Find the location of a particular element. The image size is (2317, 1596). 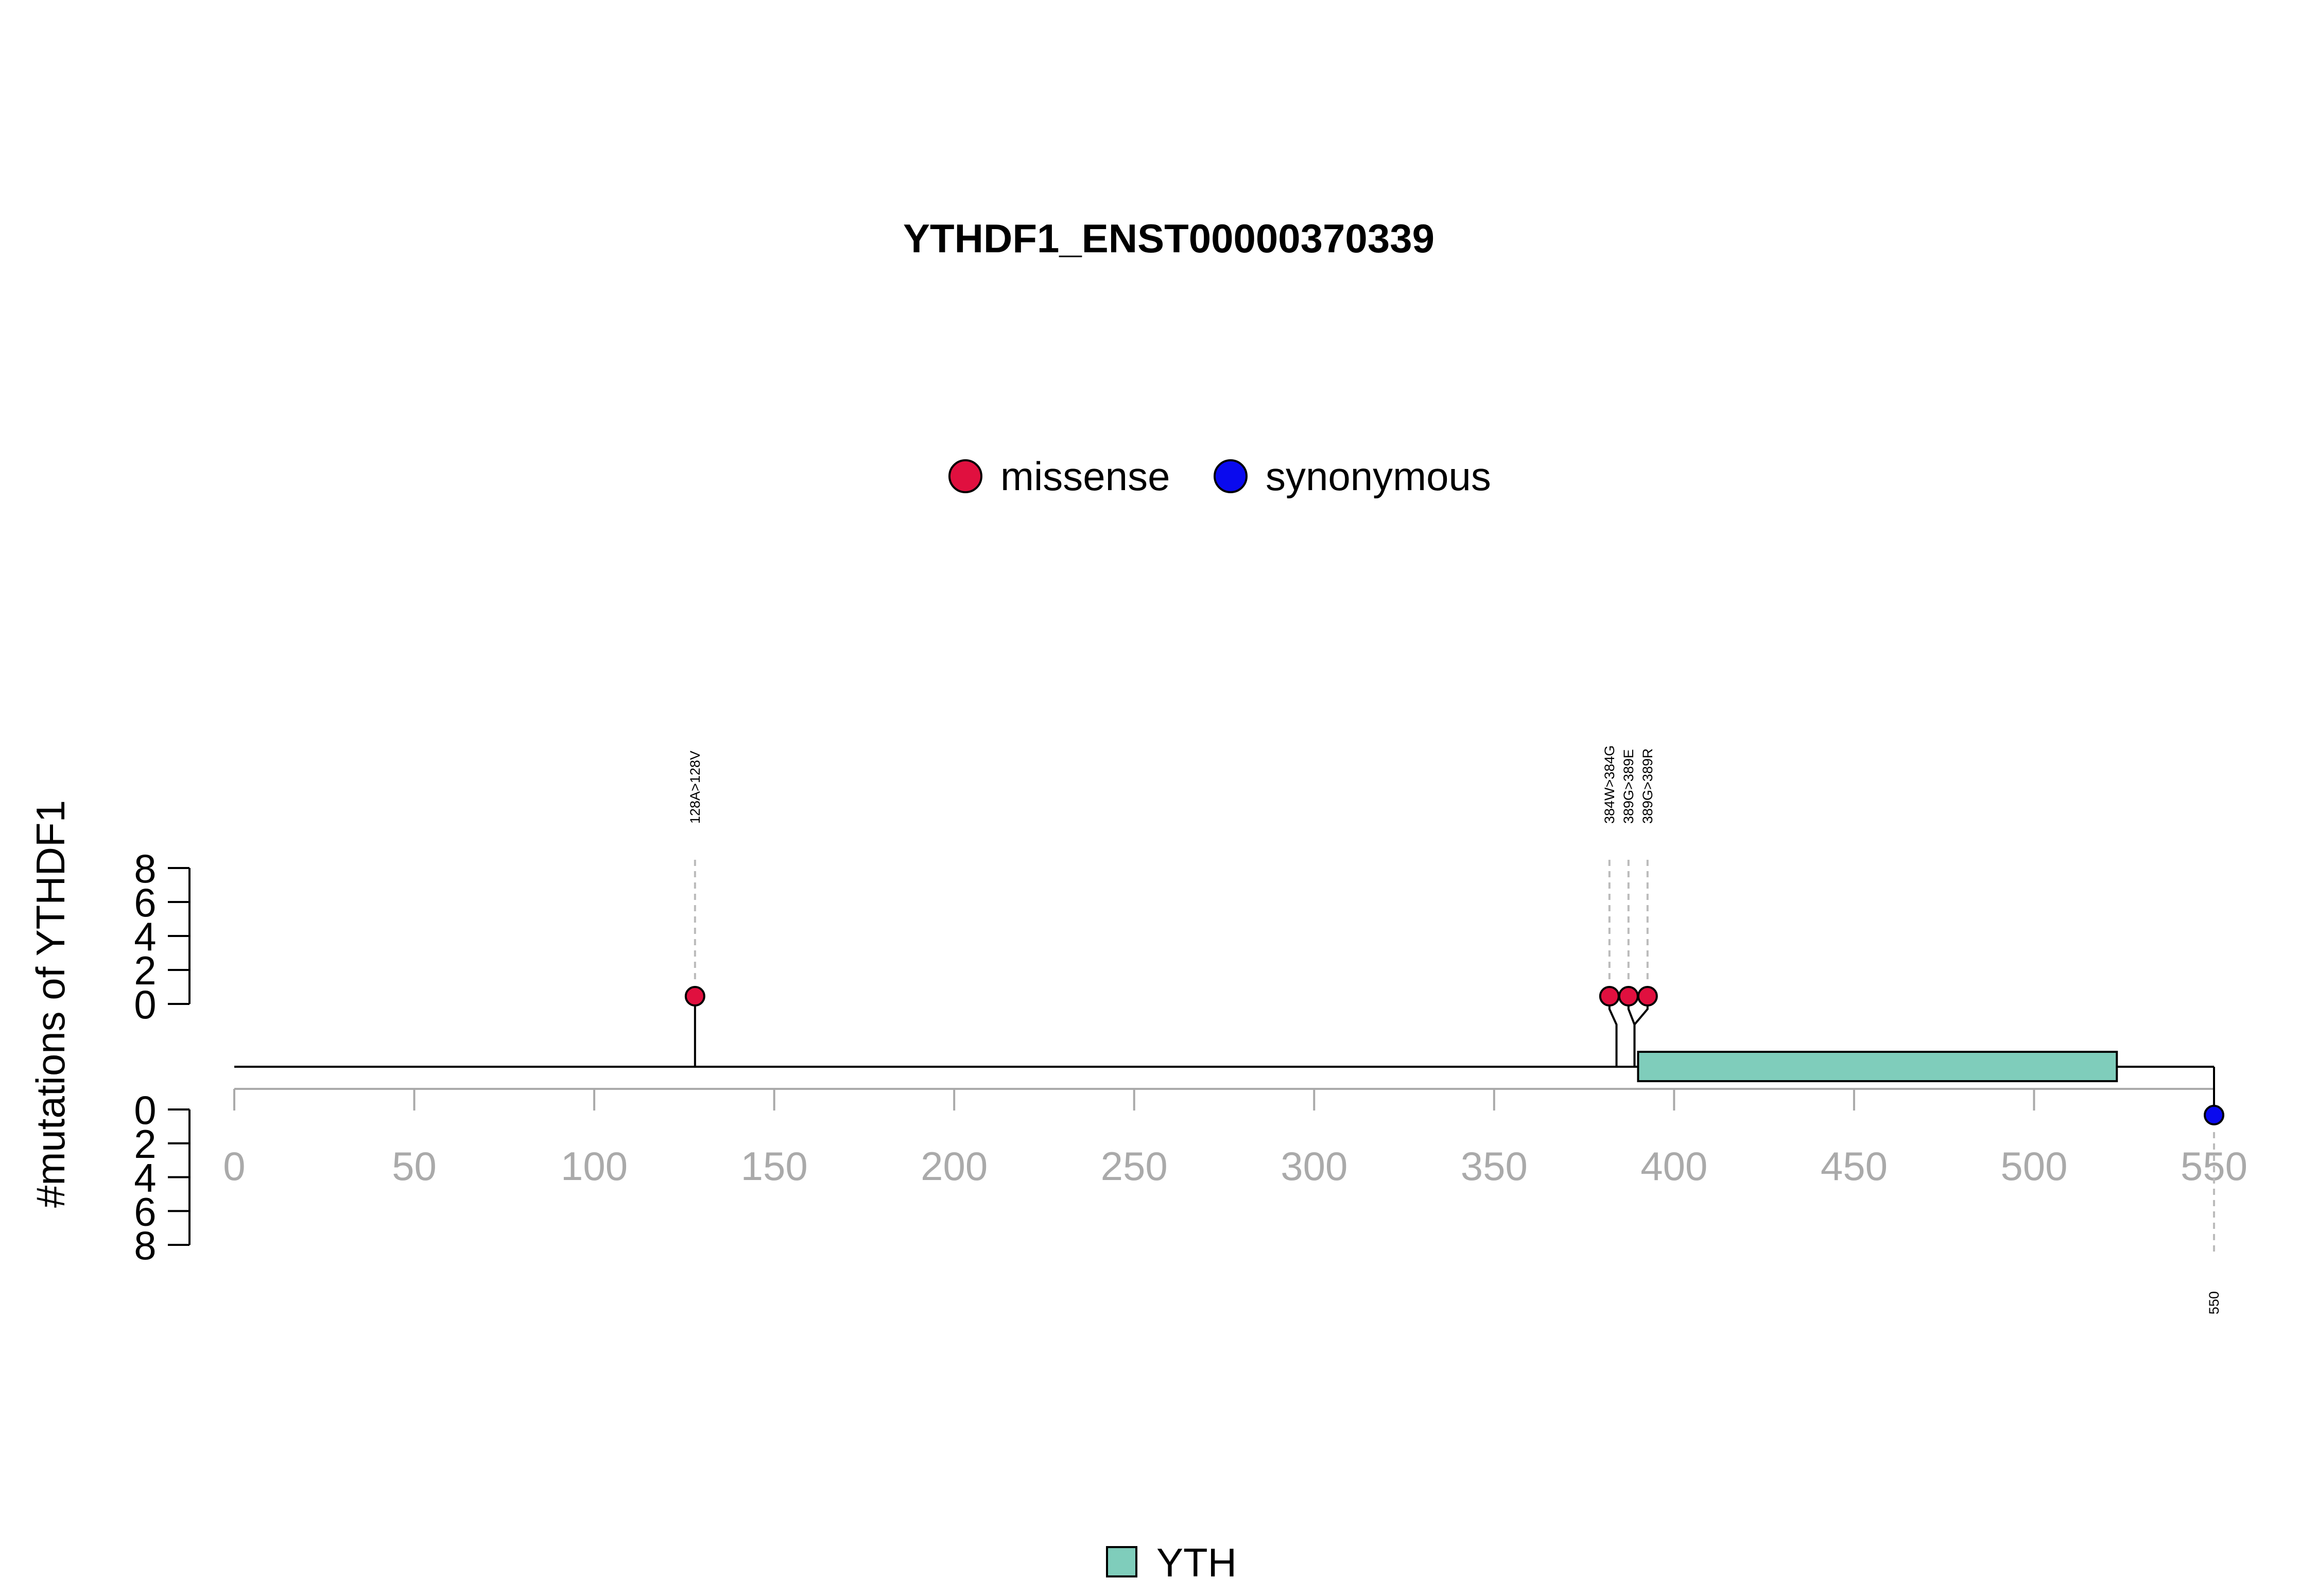

mutation-384w-384g-stem is located at coordinates (1613, 1031).